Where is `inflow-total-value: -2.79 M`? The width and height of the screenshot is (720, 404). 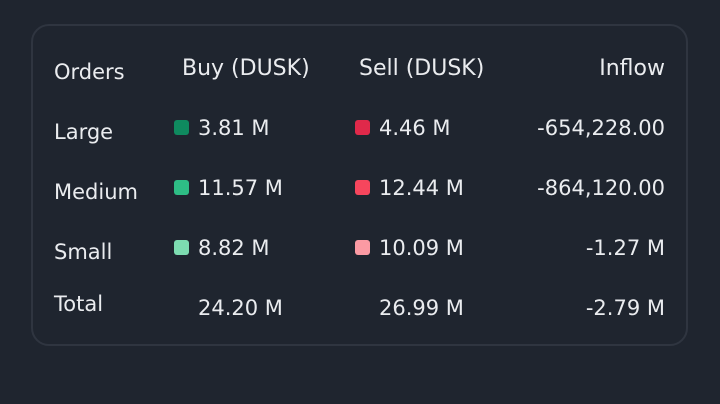
inflow-total-value: -2.79 M is located at coordinates (625, 308).